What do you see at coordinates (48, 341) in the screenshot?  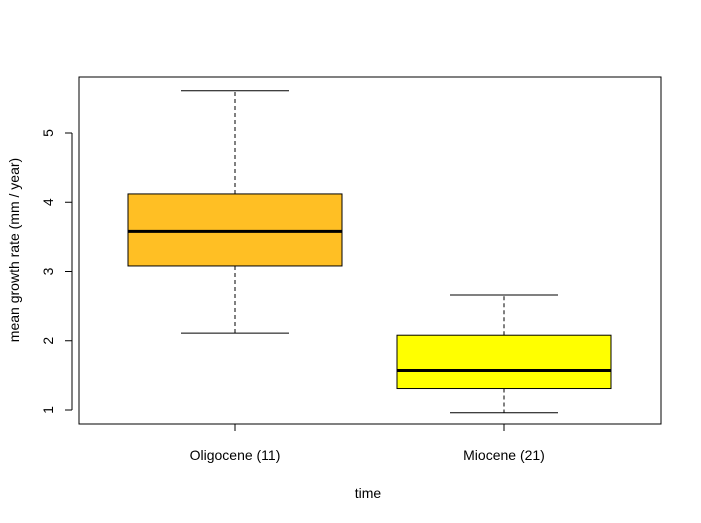 I see `y-tick-label: 2` at bounding box center [48, 341].